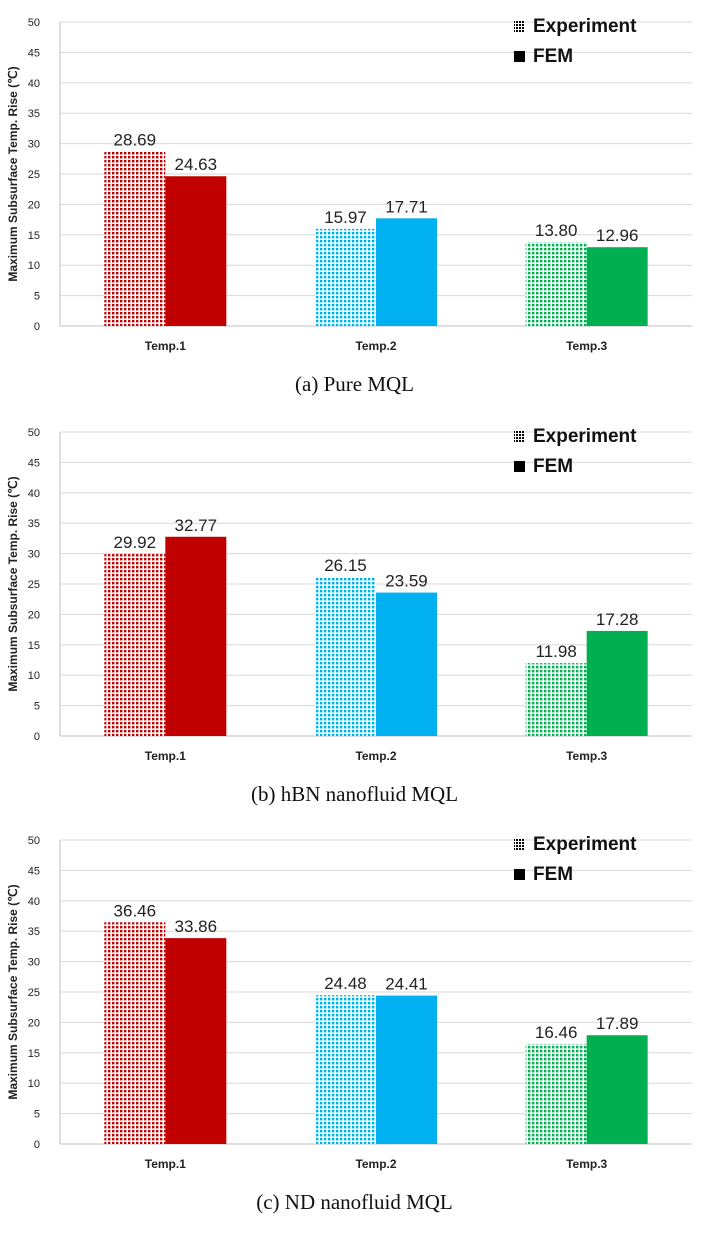 The height and width of the screenshot is (1233, 709). Describe the element at coordinates (345, 565) in the screenshot. I see `data-label: 26.15` at that location.